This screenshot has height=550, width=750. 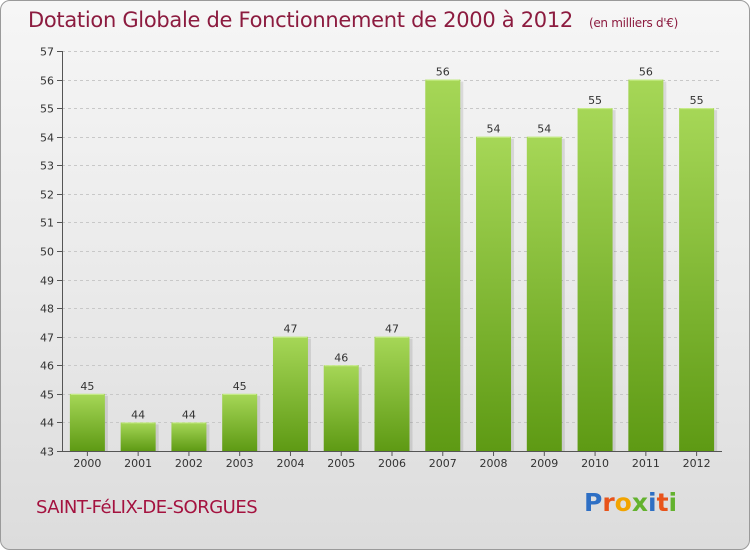 I want to click on proxiti-logo: Proxiti, so click(x=631, y=502).